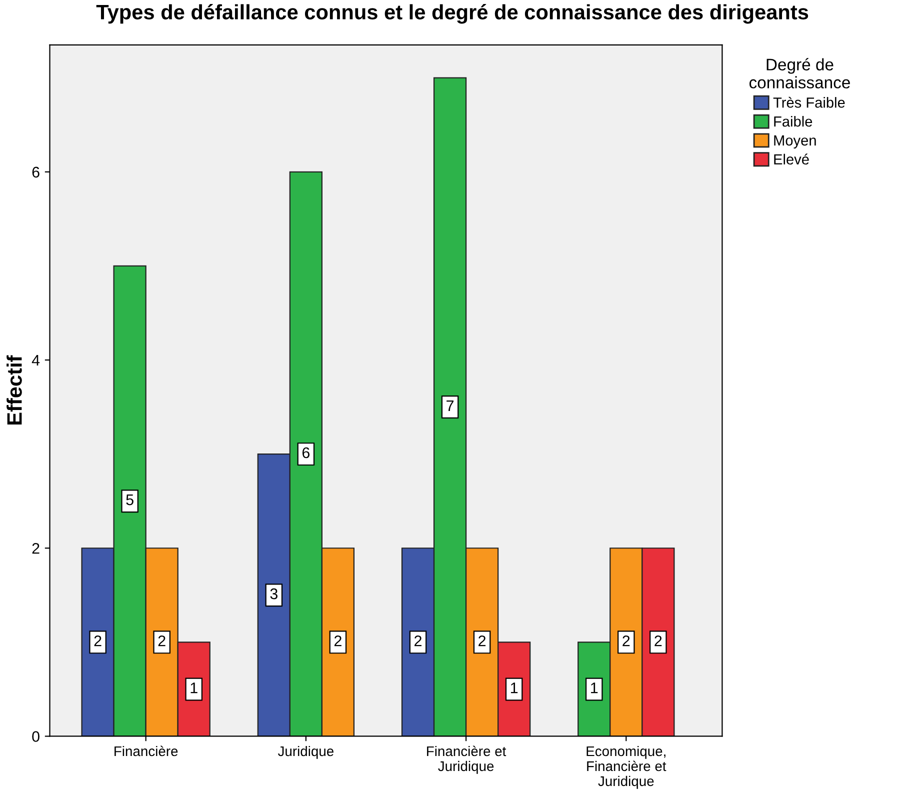 Image resolution: width=905 pixels, height=802 pixels. Describe the element at coordinates (799, 73) in the screenshot. I see `legend-title: Degré de connaissance` at that location.